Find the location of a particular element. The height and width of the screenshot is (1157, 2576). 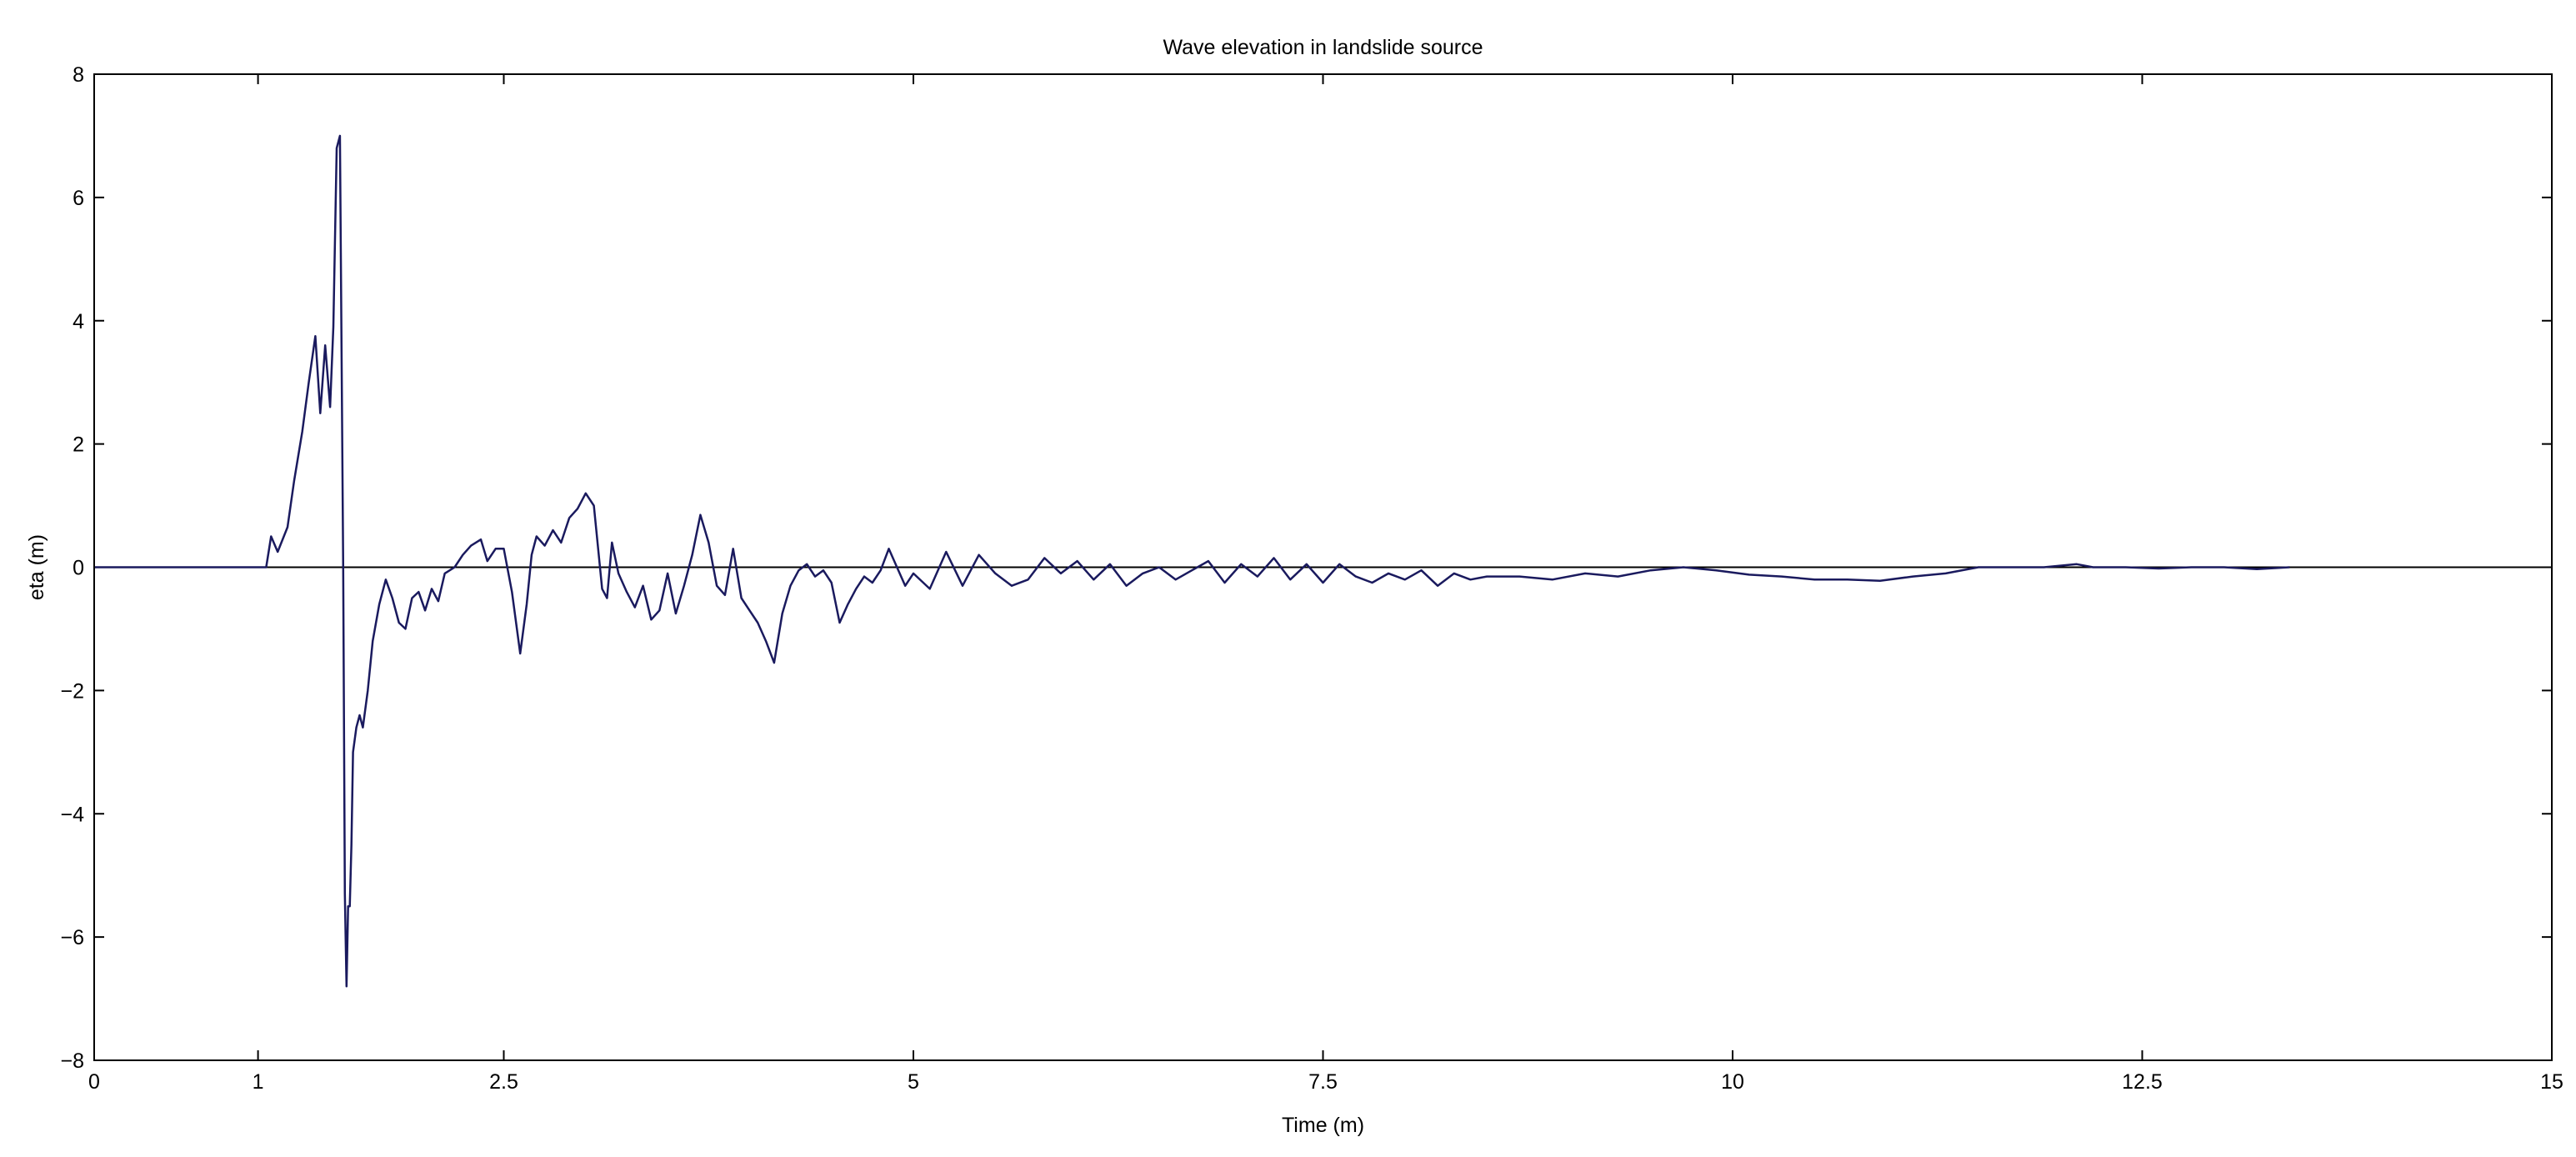

y-tick-label: −8 is located at coordinates (72, 1061).